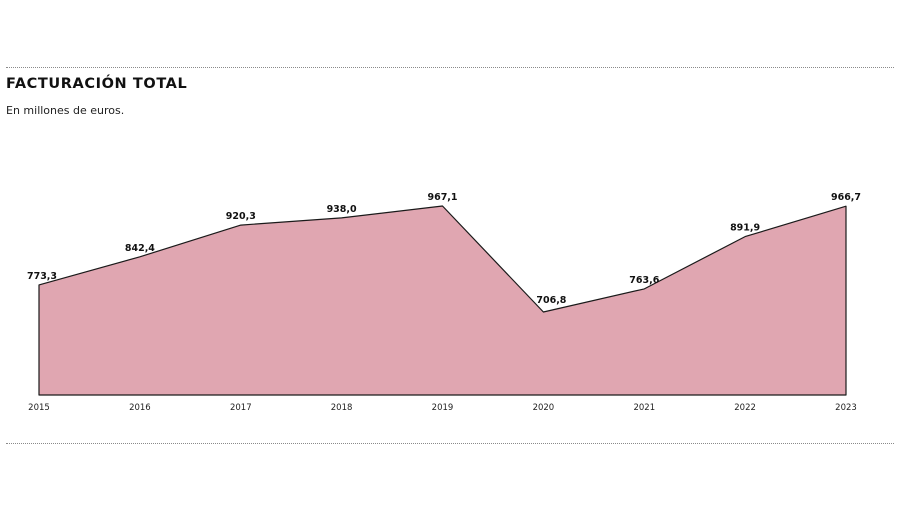  I want to click on x-axis-label: 2016, so click(140, 408).